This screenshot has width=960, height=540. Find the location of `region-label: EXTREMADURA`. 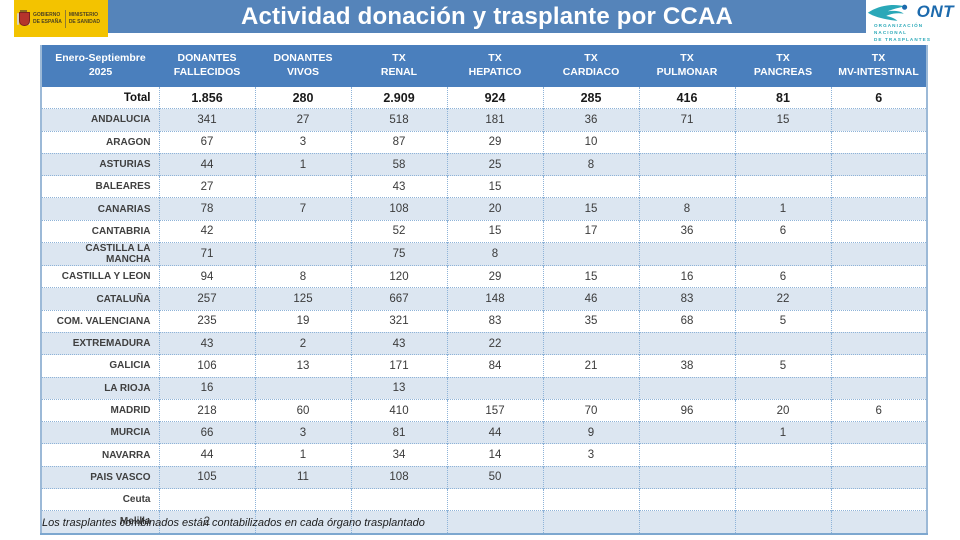

region-label: EXTREMADURA is located at coordinates (100, 343).